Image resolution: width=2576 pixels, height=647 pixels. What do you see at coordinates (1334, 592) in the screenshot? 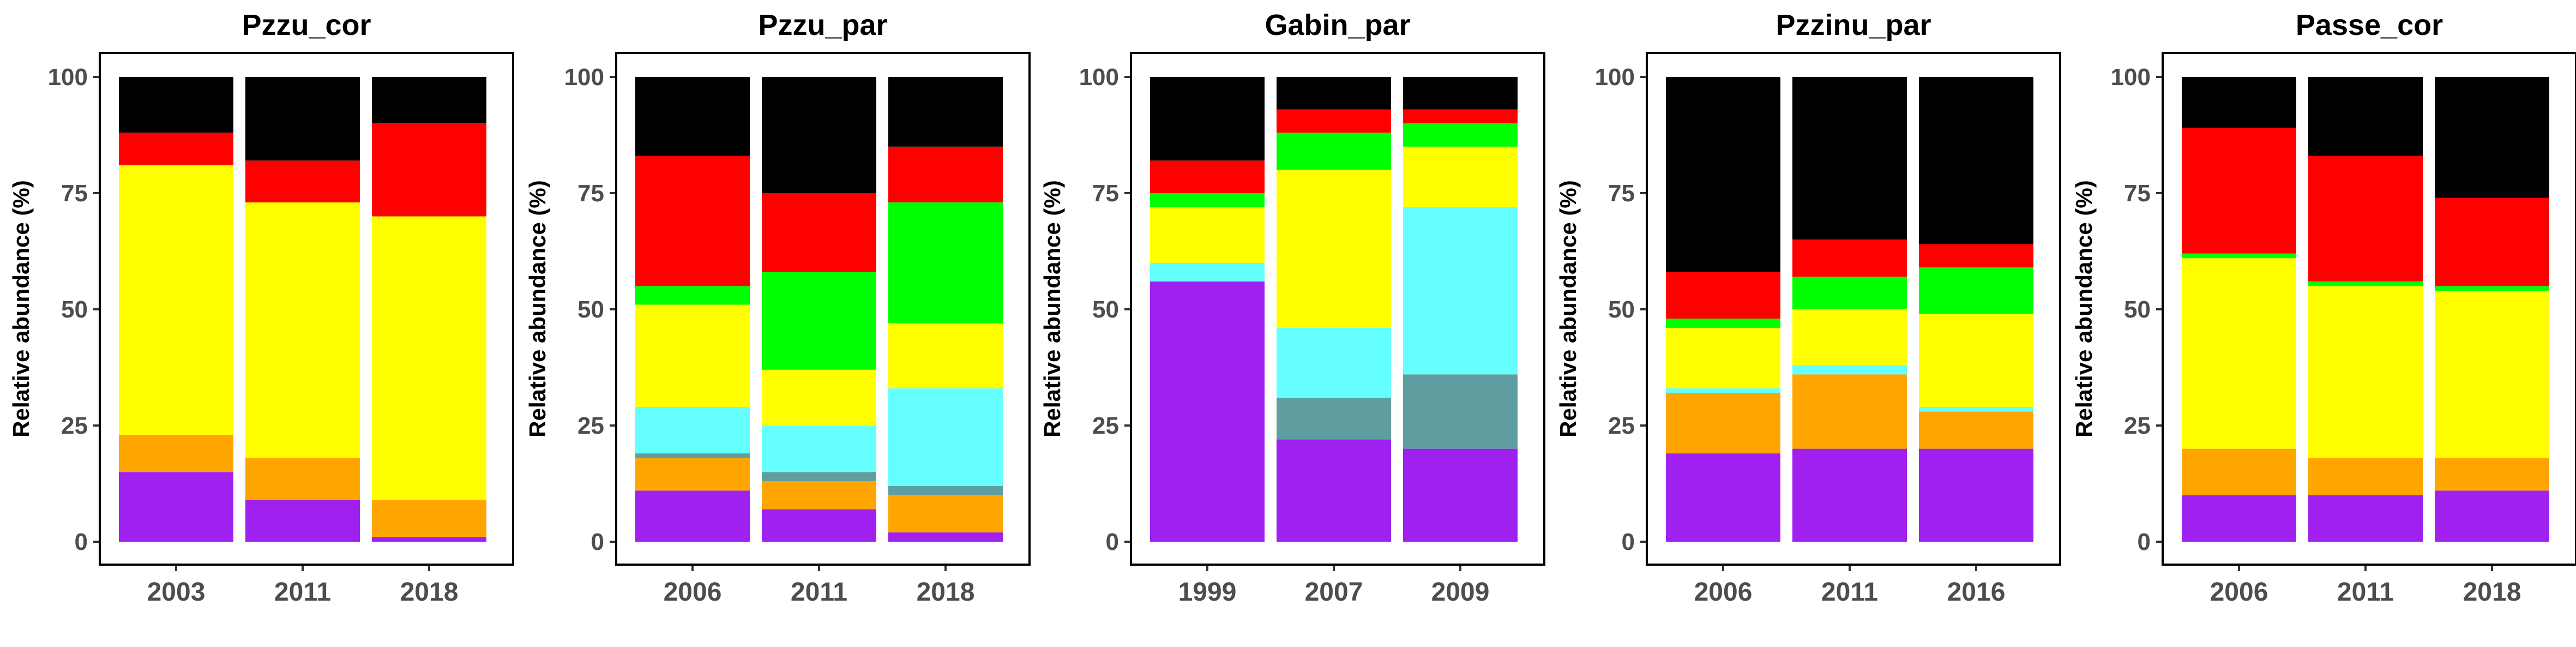
I see `x-tick-label: 2007` at bounding box center [1334, 592].